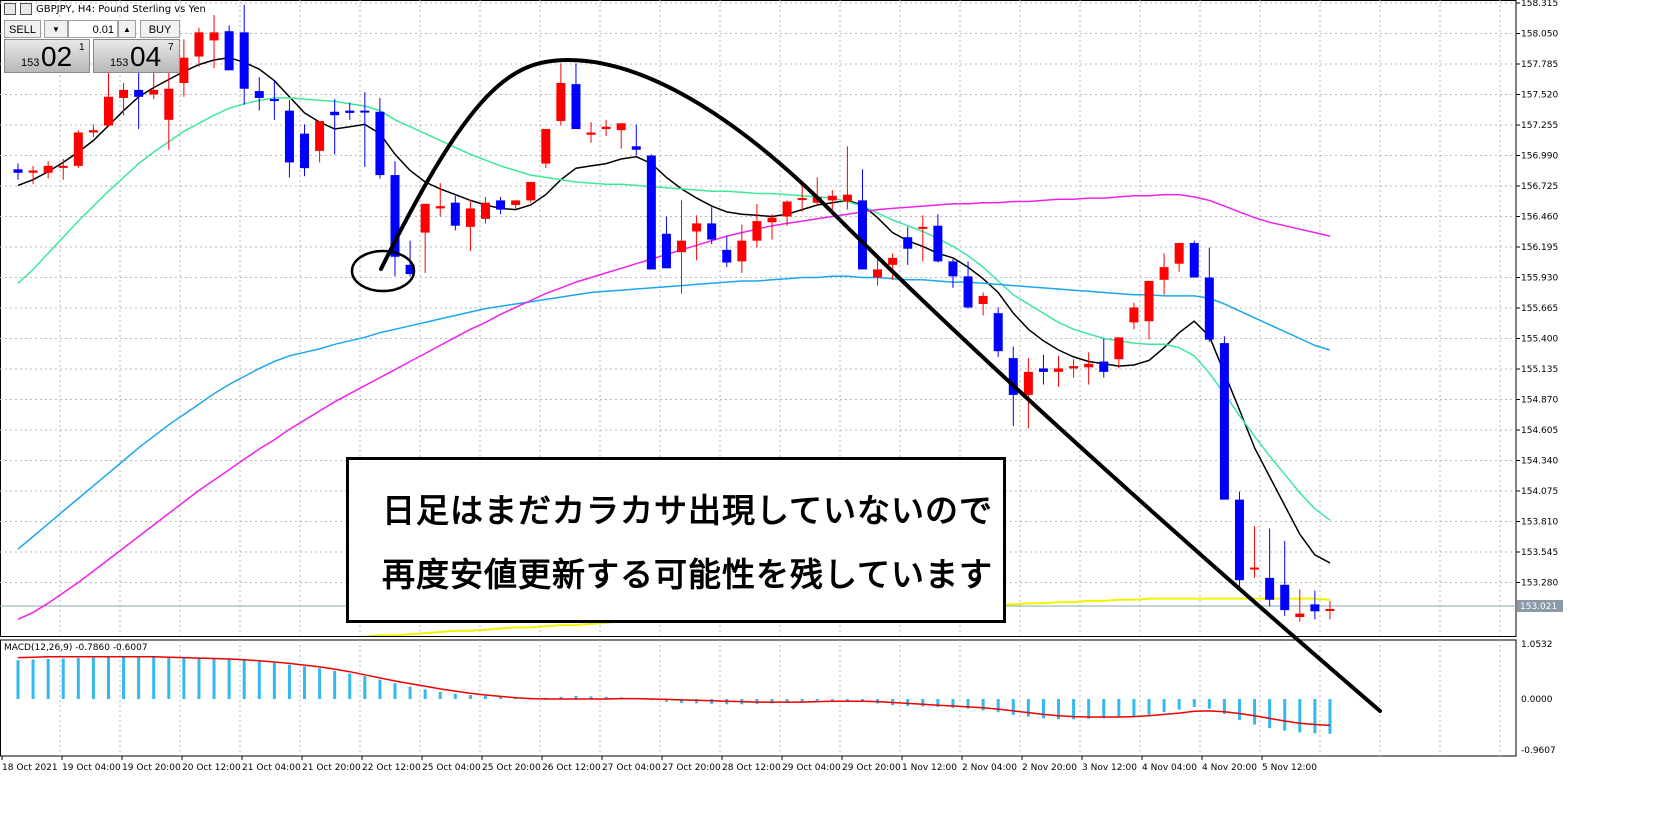  Describe the element at coordinates (1539, 187) in the screenshot. I see `price-tick-label: 156.725` at that location.